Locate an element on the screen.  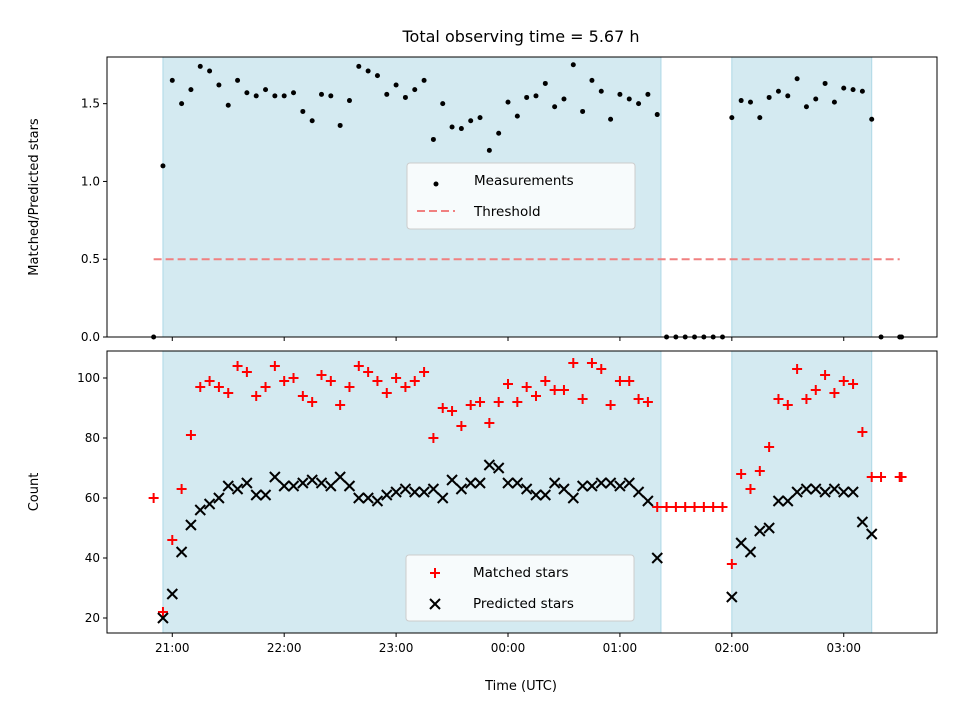
y-tick-label: 1.5 is located at coordinates (90, 104).